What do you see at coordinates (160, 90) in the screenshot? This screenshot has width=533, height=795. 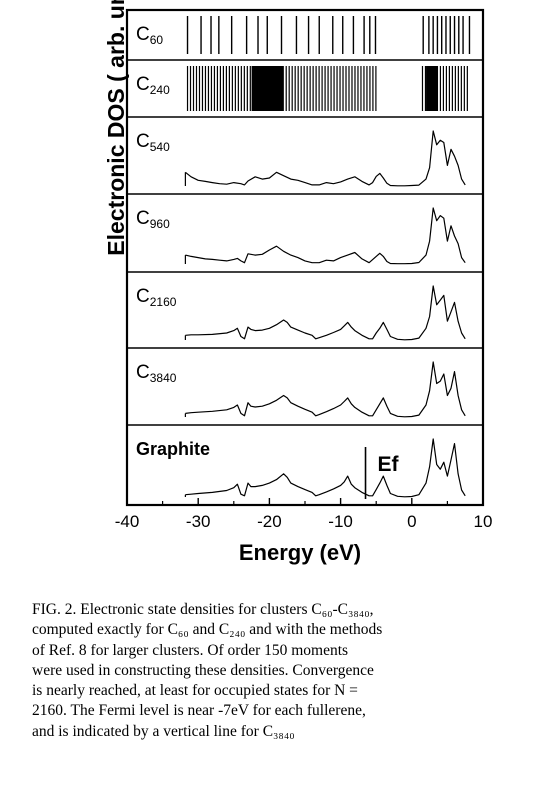 I see `panel-label-subscript: 240` at bounding box center [160, 90].